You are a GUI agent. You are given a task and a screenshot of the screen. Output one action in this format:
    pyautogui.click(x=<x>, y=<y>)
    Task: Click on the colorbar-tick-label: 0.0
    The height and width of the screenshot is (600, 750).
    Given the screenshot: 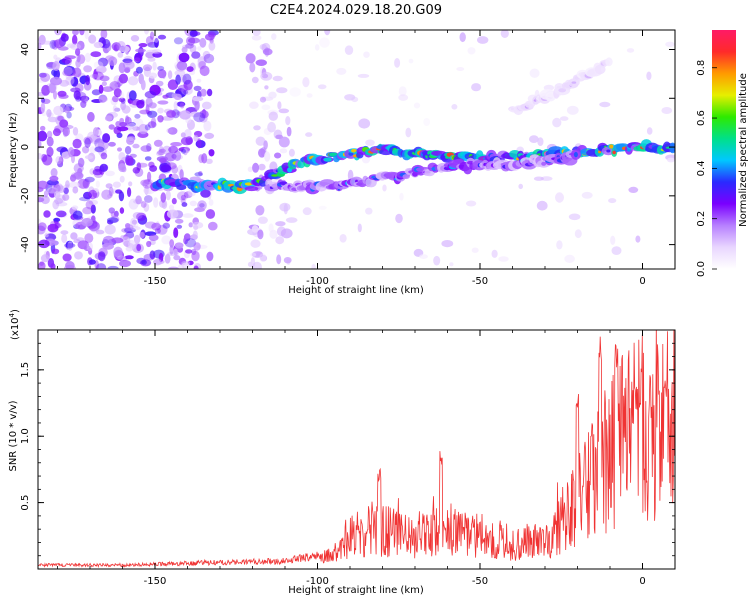 What is the action you would take?
    pyautogui.click(x=701, y=269)
    